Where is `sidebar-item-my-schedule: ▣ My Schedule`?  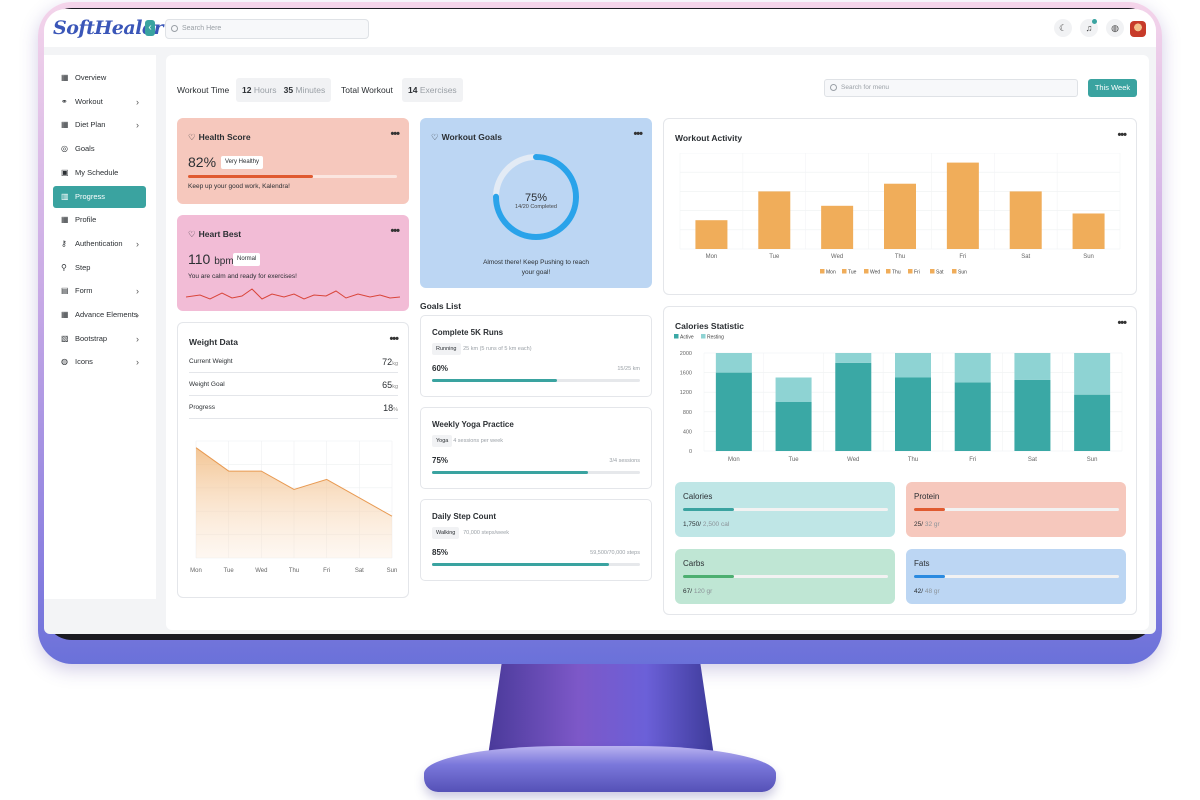 sidebar-item-my-schedule: ▣ My Schedule is located at coordinates (99, 173).